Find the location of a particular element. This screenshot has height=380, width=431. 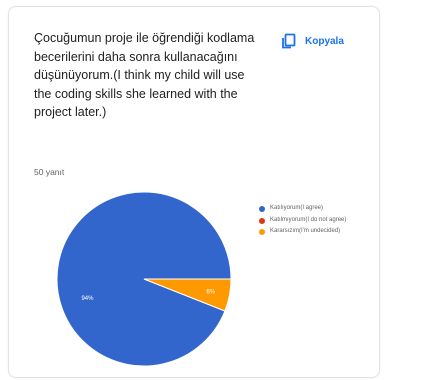

response-count: 50 yanıt is located at coordinates (49, 172).